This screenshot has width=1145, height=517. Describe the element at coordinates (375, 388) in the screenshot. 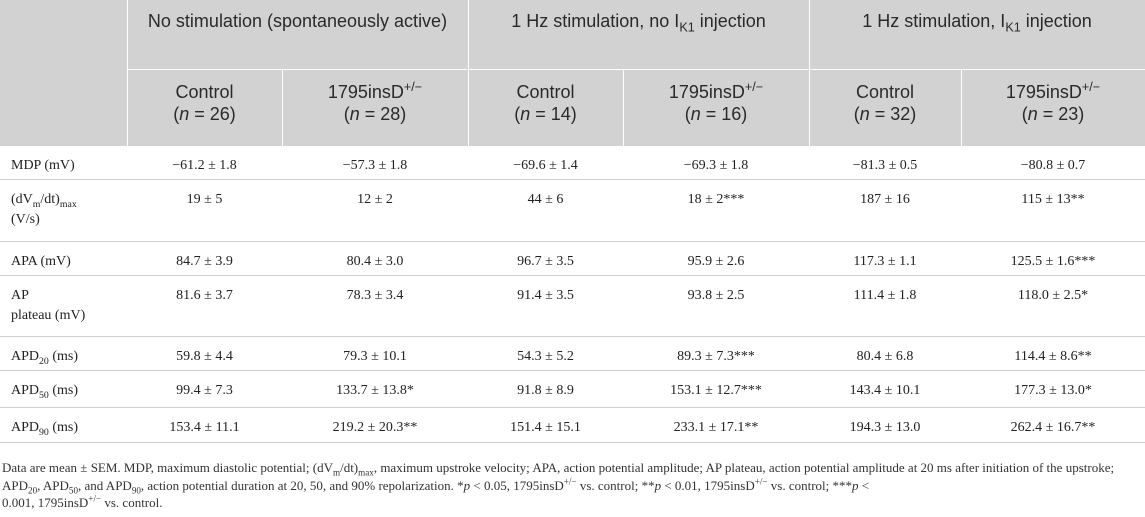

I see `table-cell: 133.7 ± 13.8*` at that location.